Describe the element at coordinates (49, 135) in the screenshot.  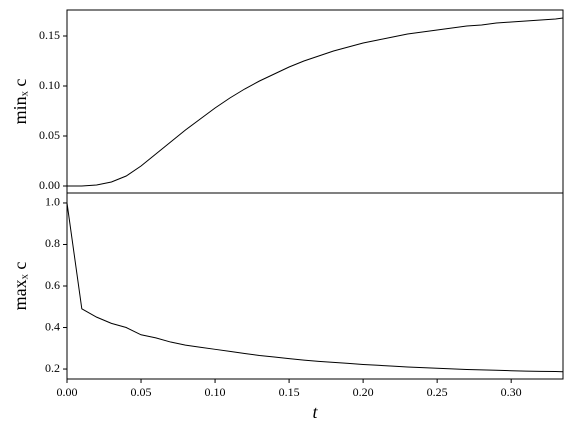
I see `y-tick-label: 0.05` at that location.